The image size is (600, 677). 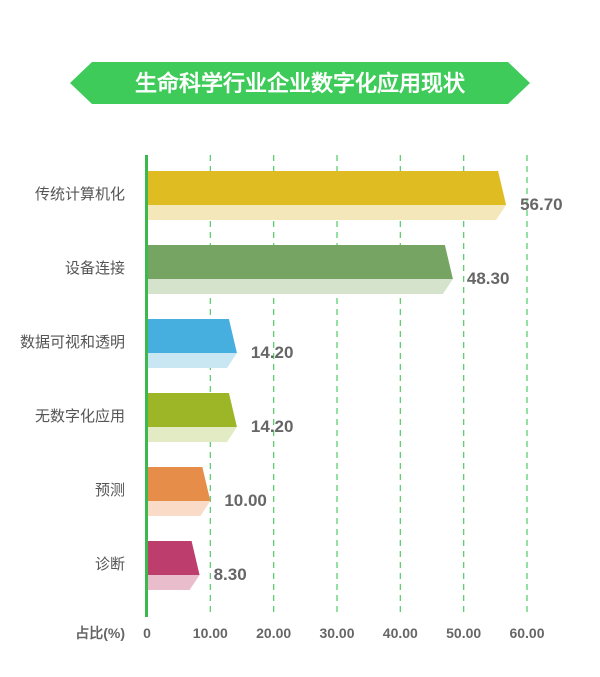 What do you see at coordinates (80, 194) in the screenshot?
I see `category-label: 传统计算机化` at bounding box center [80, 194].